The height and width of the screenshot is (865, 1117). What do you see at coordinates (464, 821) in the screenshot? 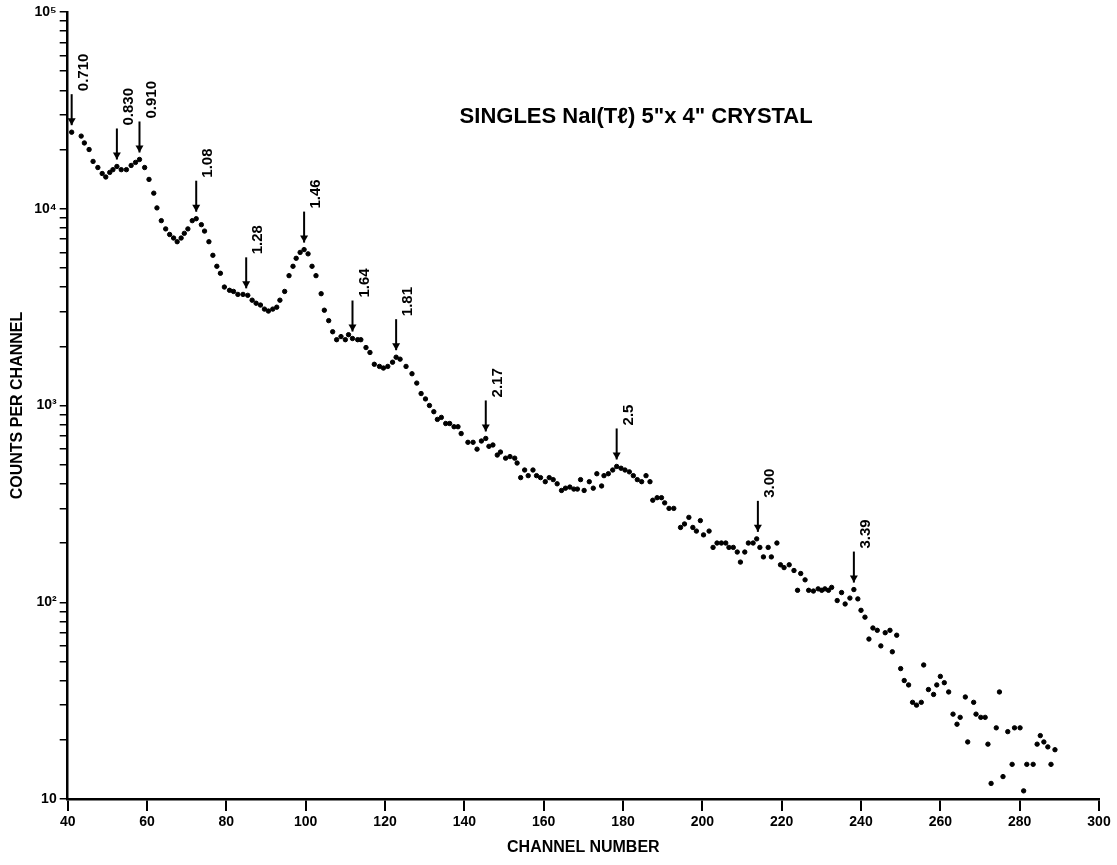
I see `x-tick-label: 140` at bounding box center [464, 821].